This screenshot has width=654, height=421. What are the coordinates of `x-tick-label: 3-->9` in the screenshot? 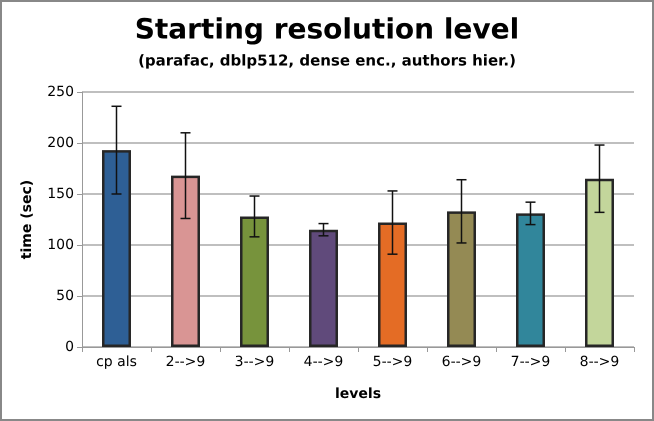 It's located at (254, 362).